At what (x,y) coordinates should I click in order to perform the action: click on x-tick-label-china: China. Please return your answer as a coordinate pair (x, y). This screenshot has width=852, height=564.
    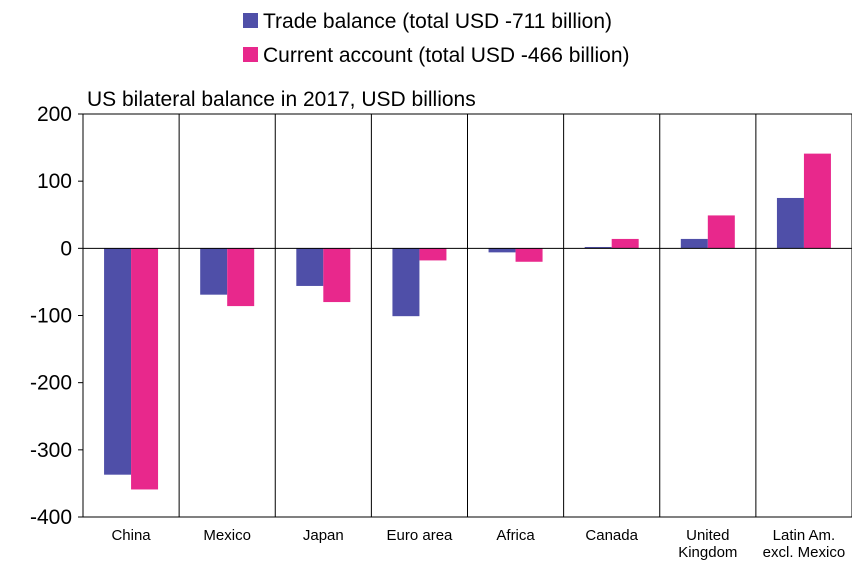
    Looking at the image, I should click on (131, 535).